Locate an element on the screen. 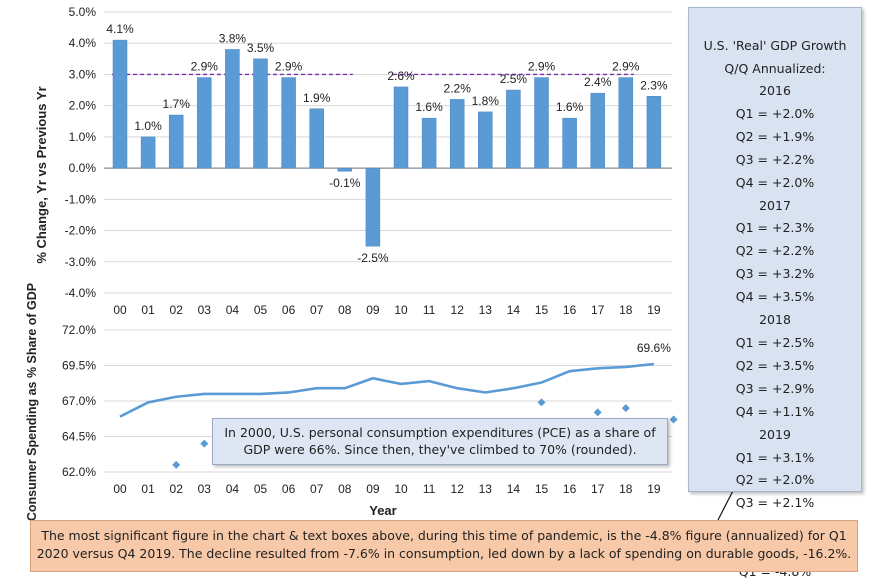 The height and width of the screenshot is (584, 870). top-y-tick-label: 2.0% is located at coordinates (83, 106).